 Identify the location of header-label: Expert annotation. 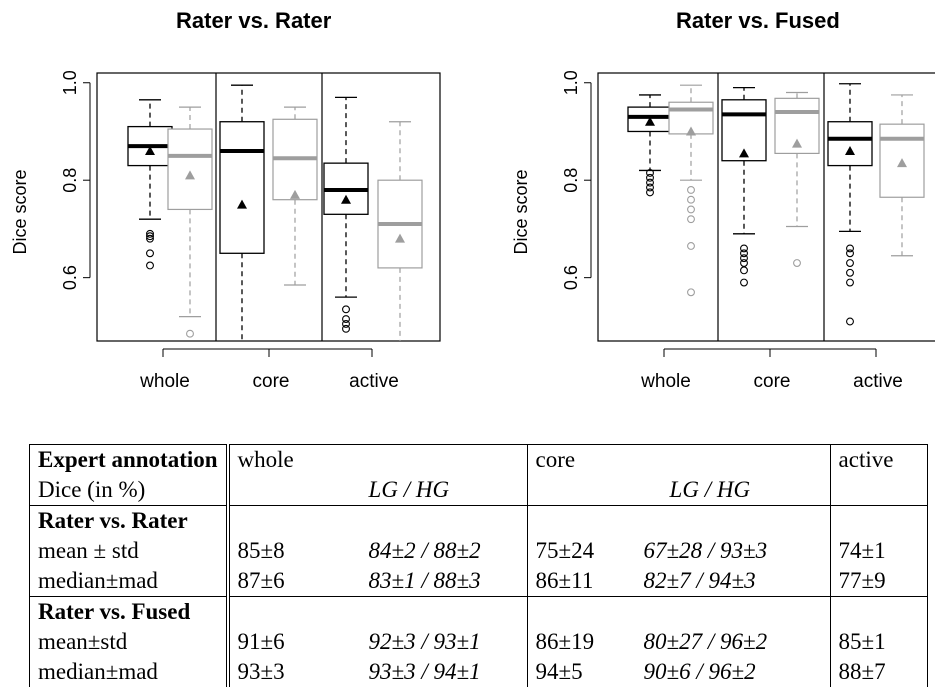
(129, 459).